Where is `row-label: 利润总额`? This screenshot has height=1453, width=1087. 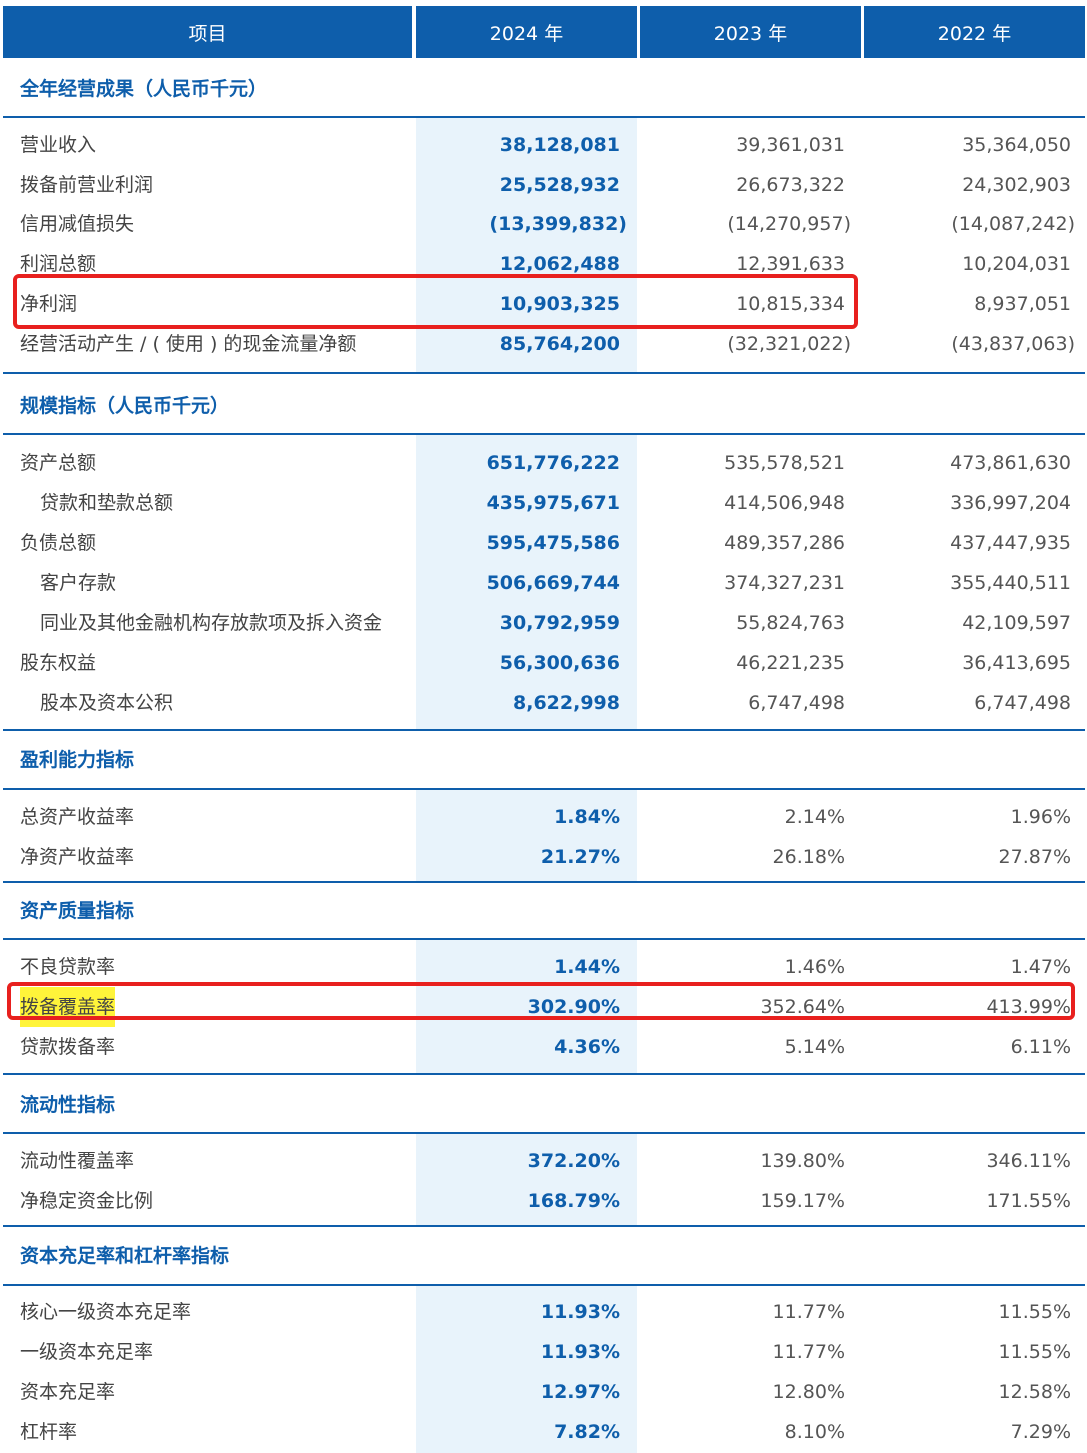 row-label: 利润总额 is located at coordinates (58, 264).